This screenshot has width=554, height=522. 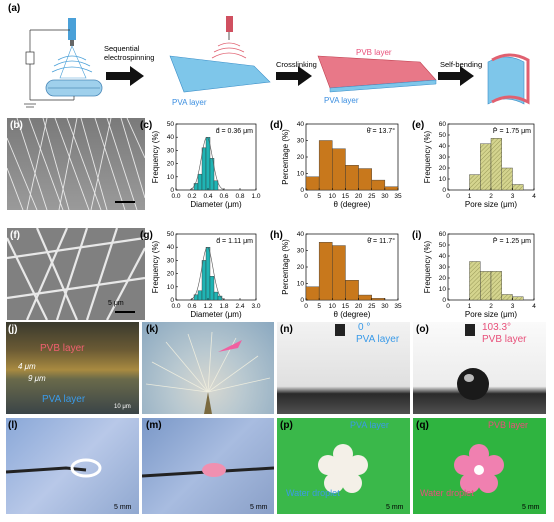 I want to click on ytick-i-4: 40, so click(x=443, y=256).